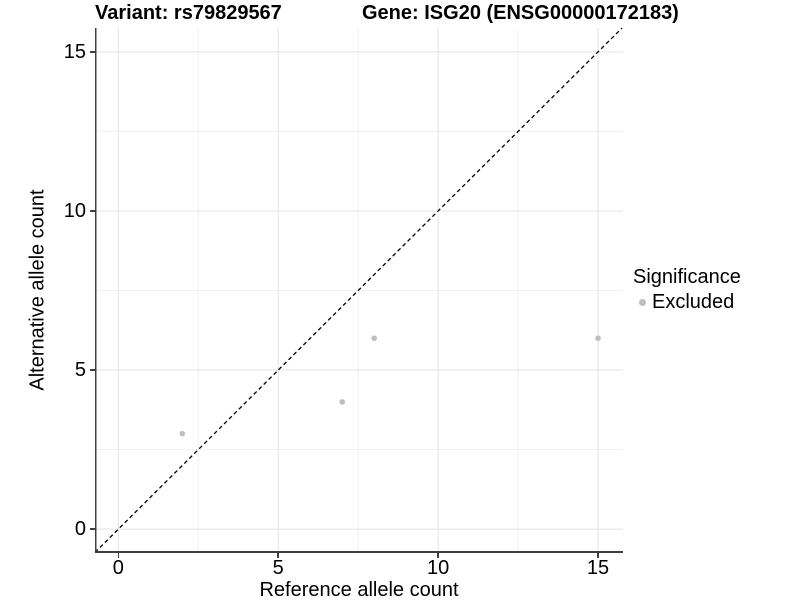 The width and height of the screenshot is (800, 600). What do you see at coordinates (74, 210) in the screenshot?
I see `y-tick-label: 10` at bounding box center [74, 210].